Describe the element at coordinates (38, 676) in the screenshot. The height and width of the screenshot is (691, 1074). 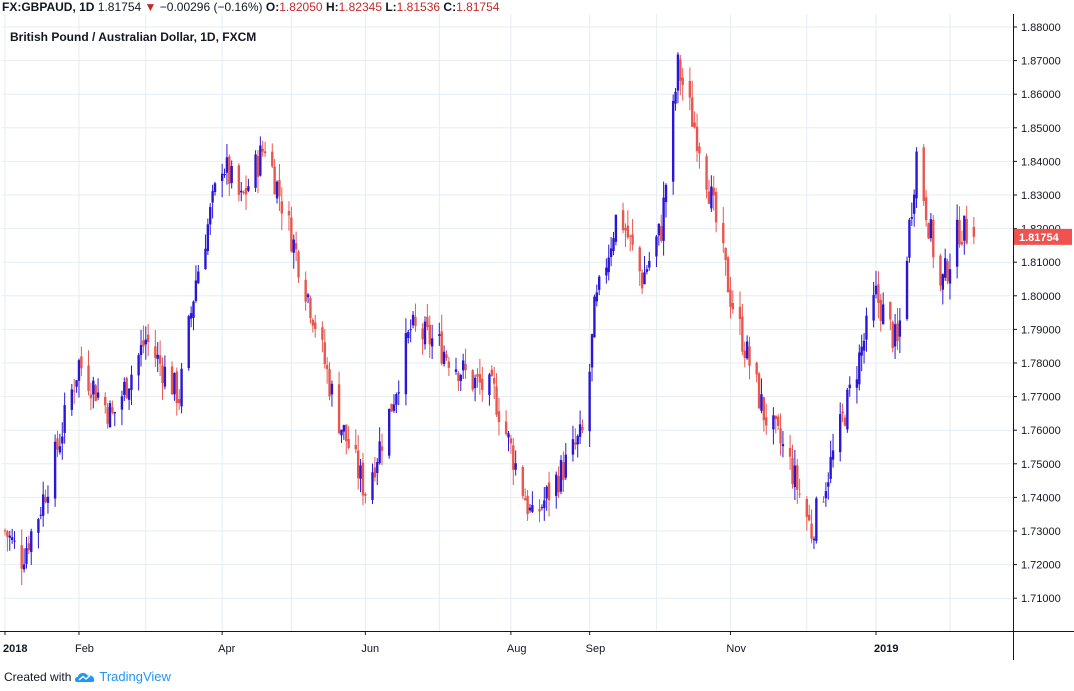
I see `created-with-text: Created with` at that location.